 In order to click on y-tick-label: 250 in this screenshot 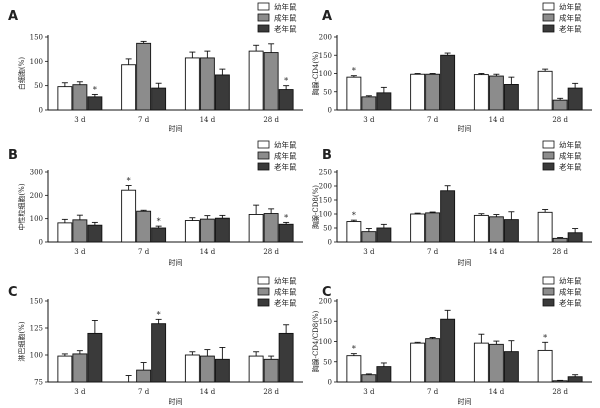, I will do `click(325, 173)`.